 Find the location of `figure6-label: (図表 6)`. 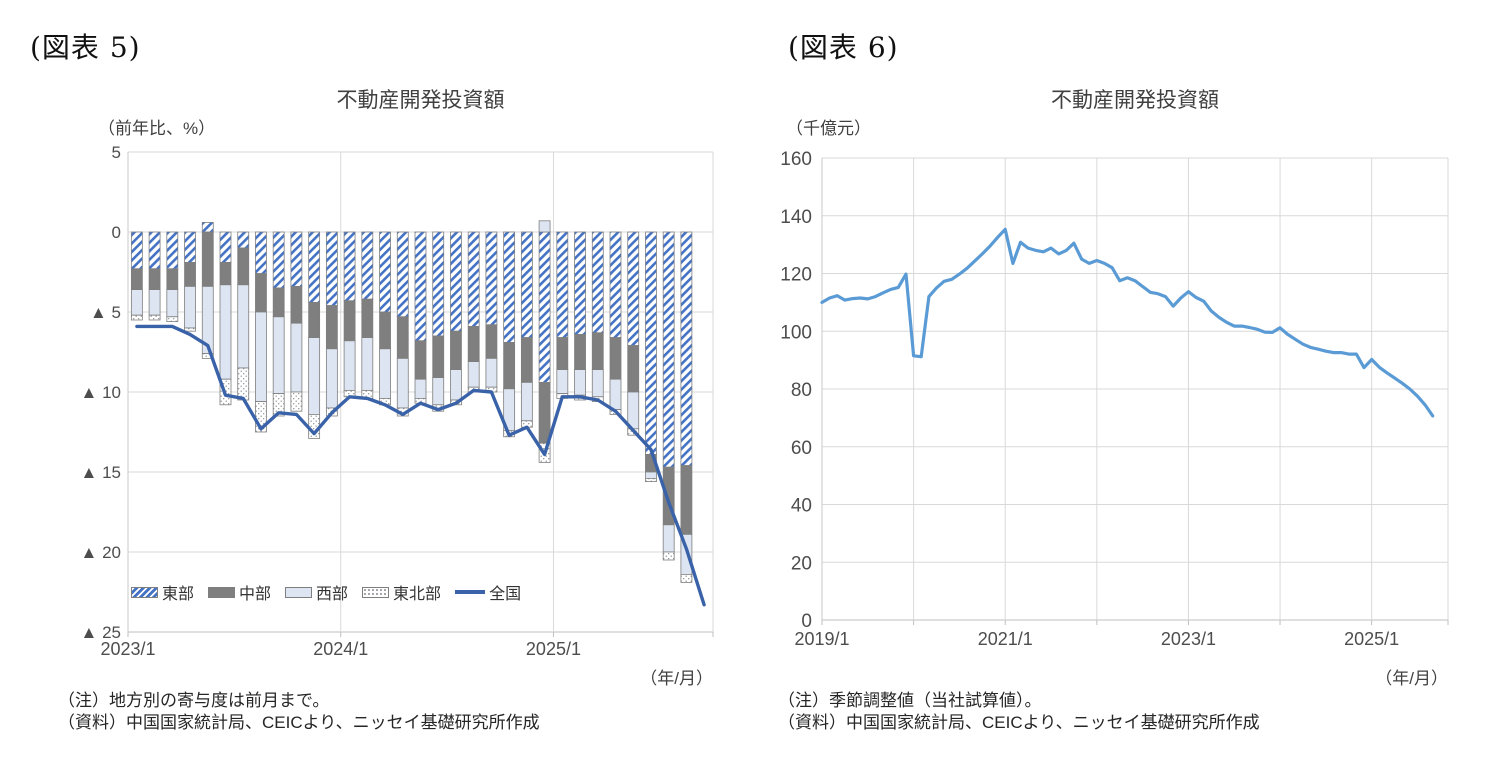

figure6-label: (図表 6) is located at coordinates (843, 47).